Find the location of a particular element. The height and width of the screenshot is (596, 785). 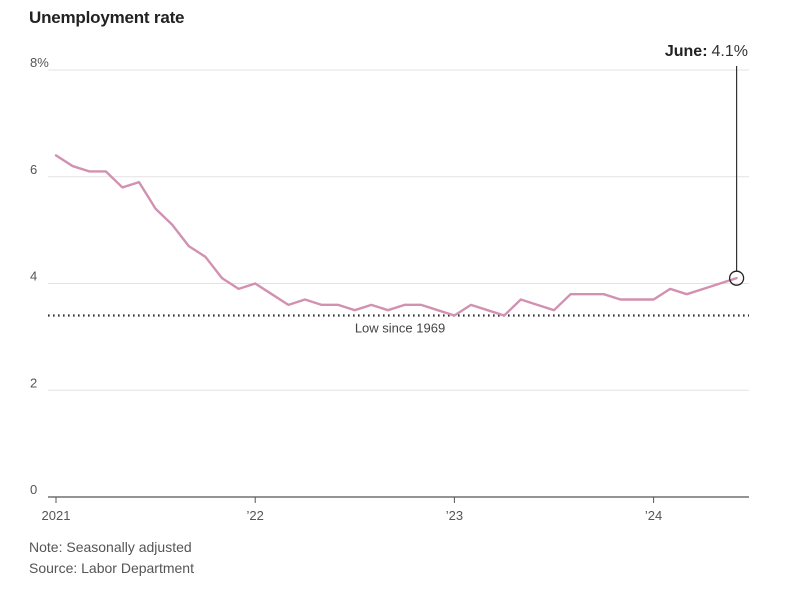

x-tick-label: ’23 is located at coordinates (454, 515).